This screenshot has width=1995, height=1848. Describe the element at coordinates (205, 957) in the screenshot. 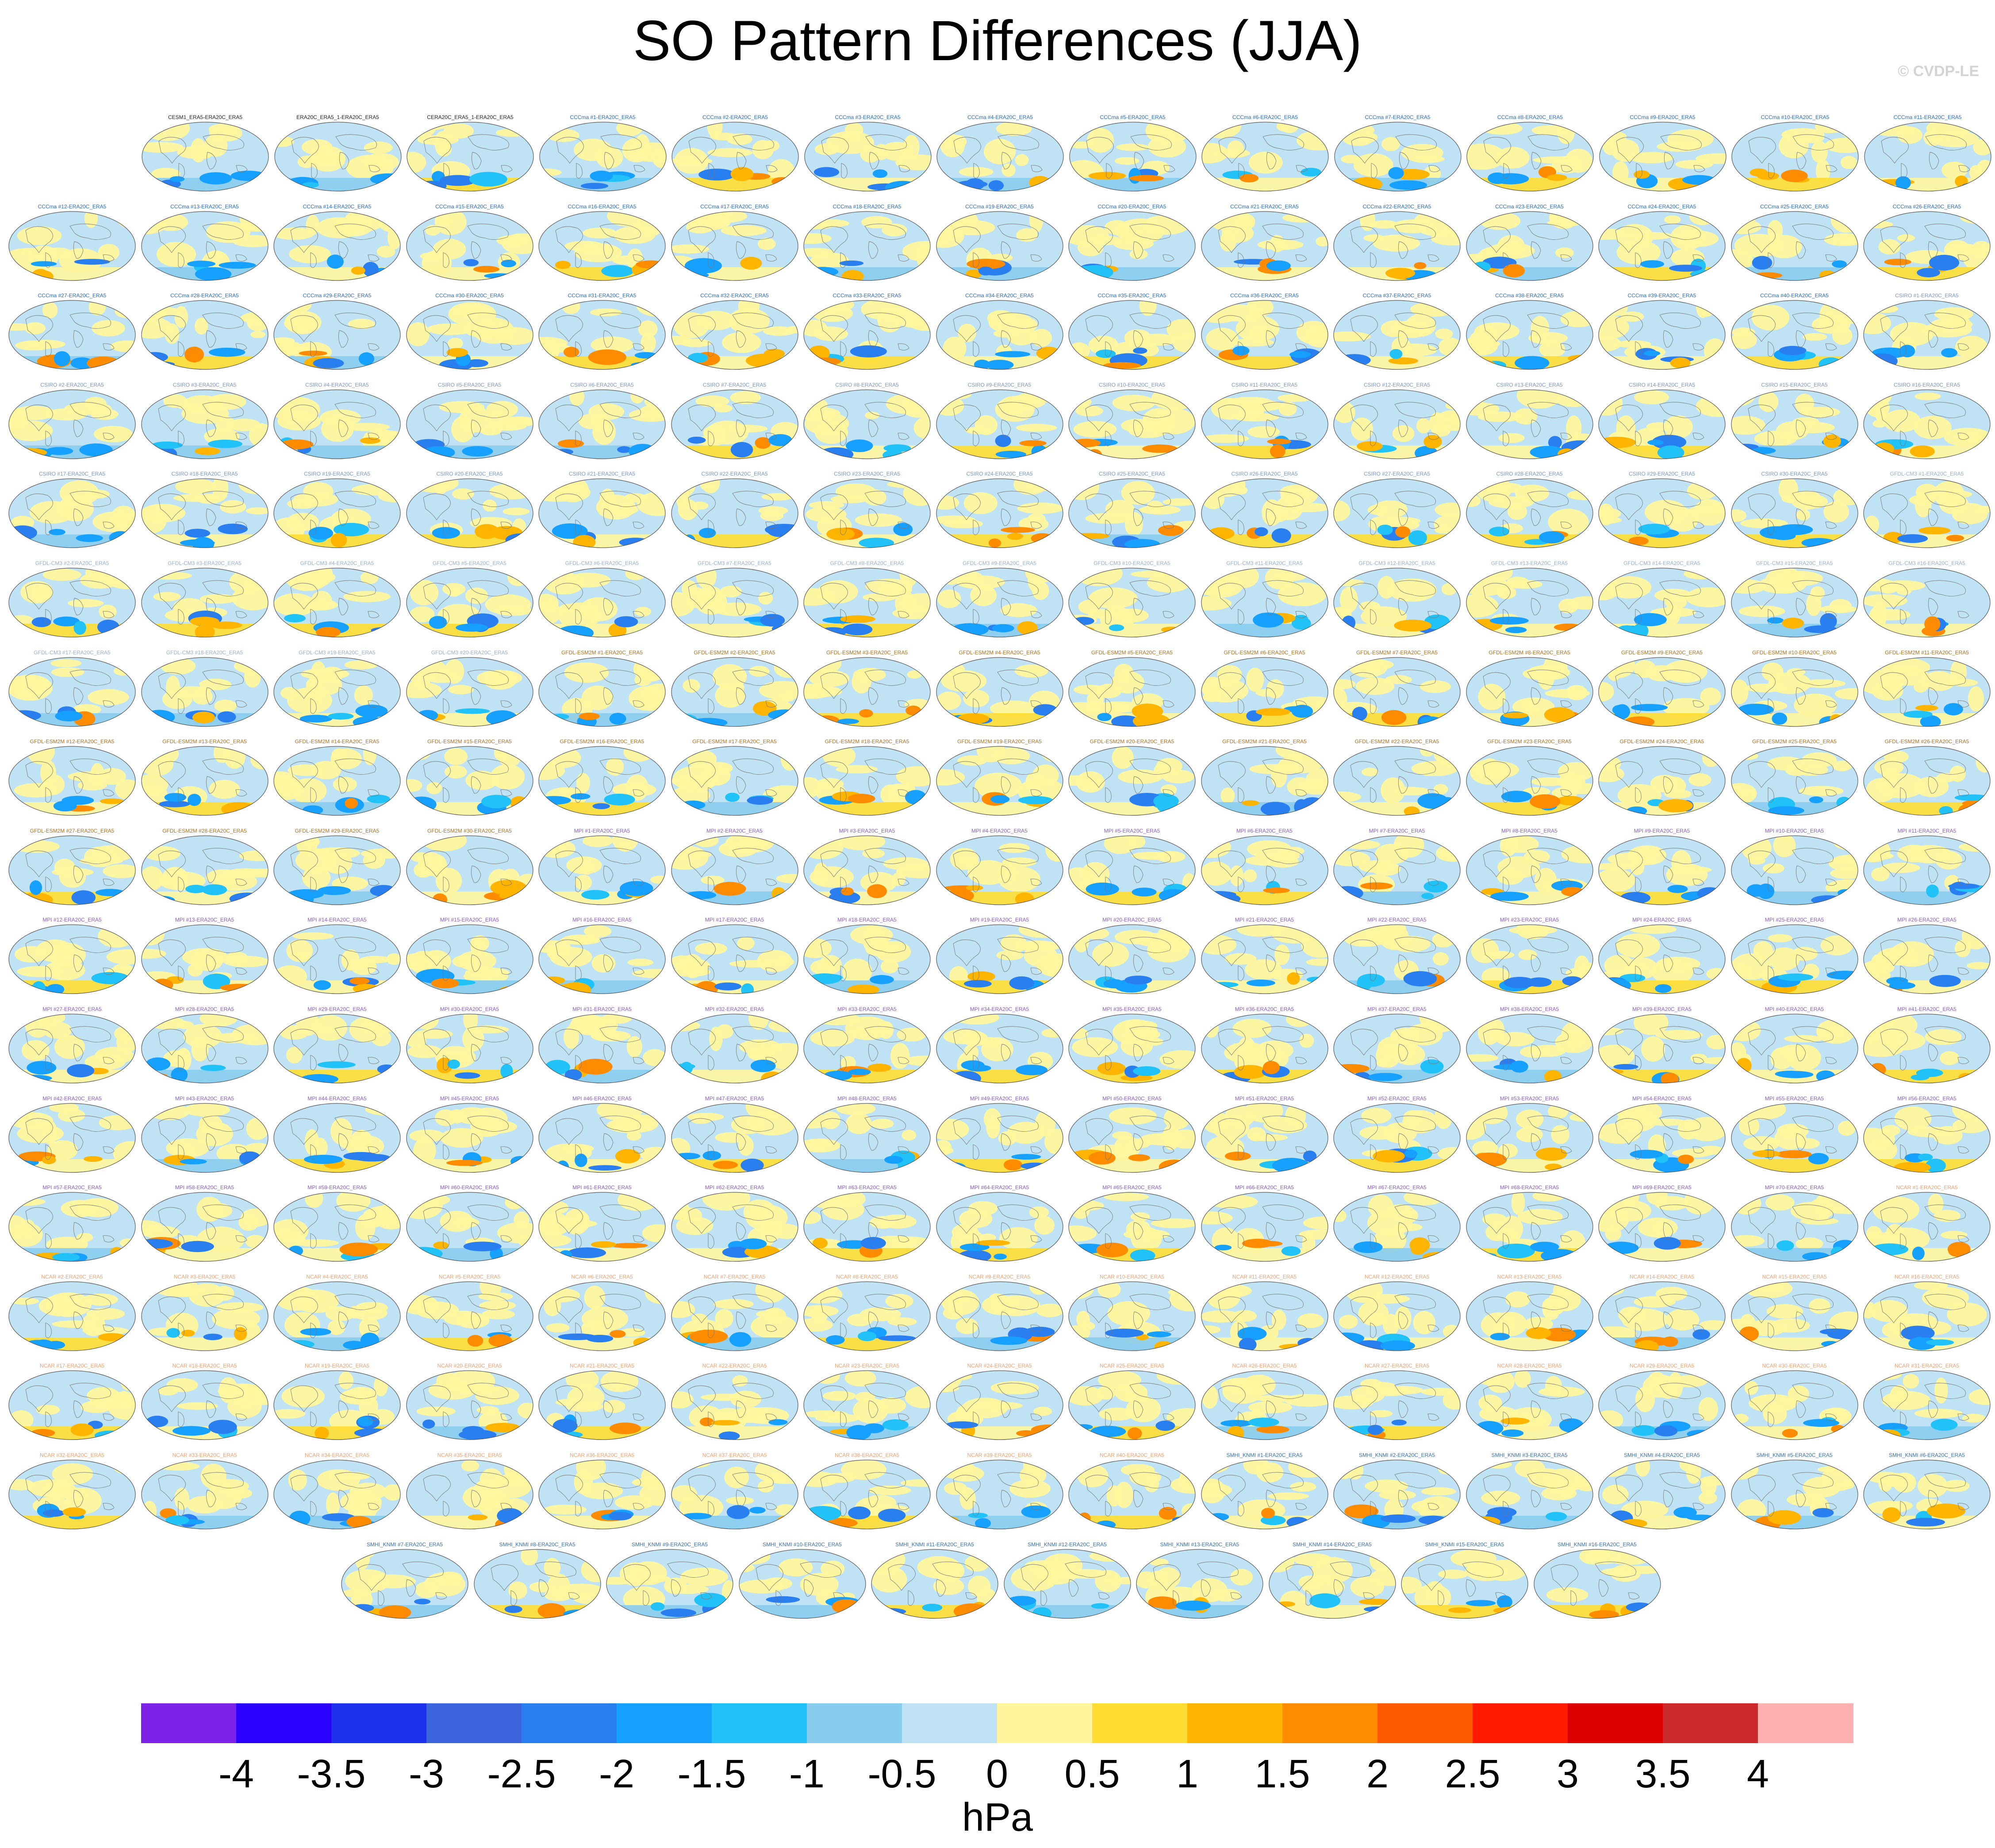

I see `map-panel: MPI #13-ERA20C_ERA5` at that location.